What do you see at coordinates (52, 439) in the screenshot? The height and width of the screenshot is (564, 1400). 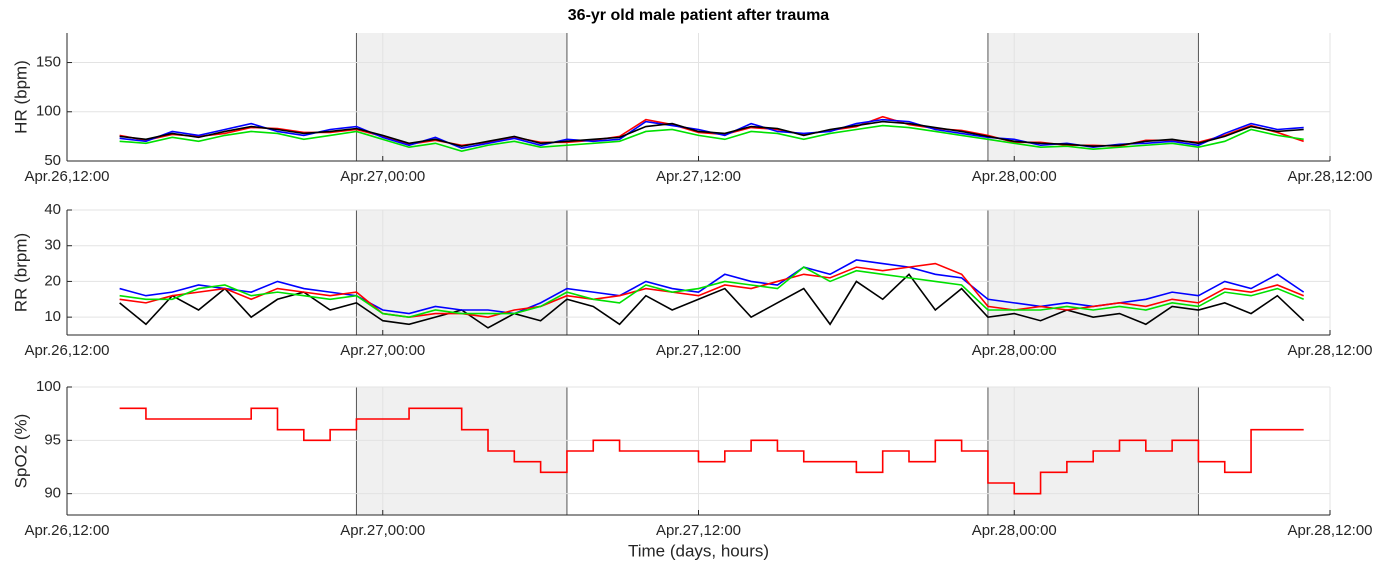 I see `y-tick-label: 95` at bounding box center [52, 439].